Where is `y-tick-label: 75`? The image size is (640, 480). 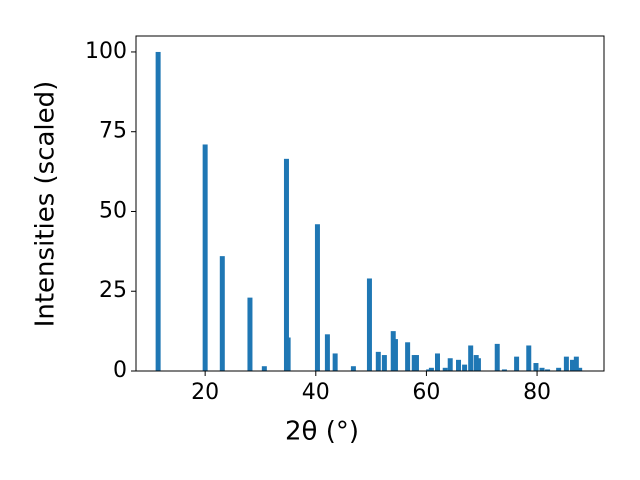
y-tick-label: 75 is located at coordinates (113, 131).